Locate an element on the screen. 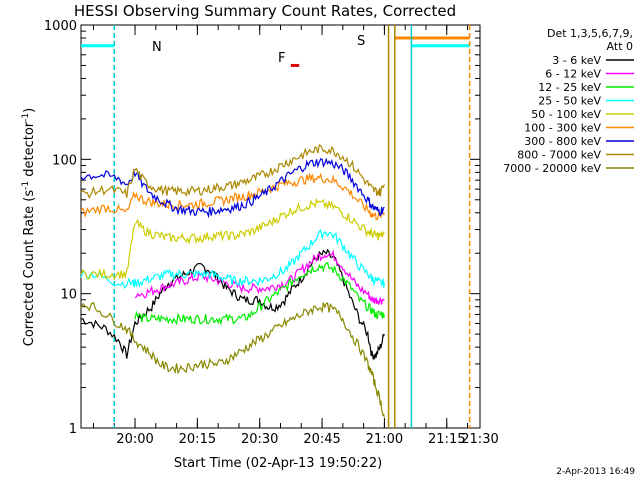  x-tick-label: 20:45 is located at coordinates (321, 439).